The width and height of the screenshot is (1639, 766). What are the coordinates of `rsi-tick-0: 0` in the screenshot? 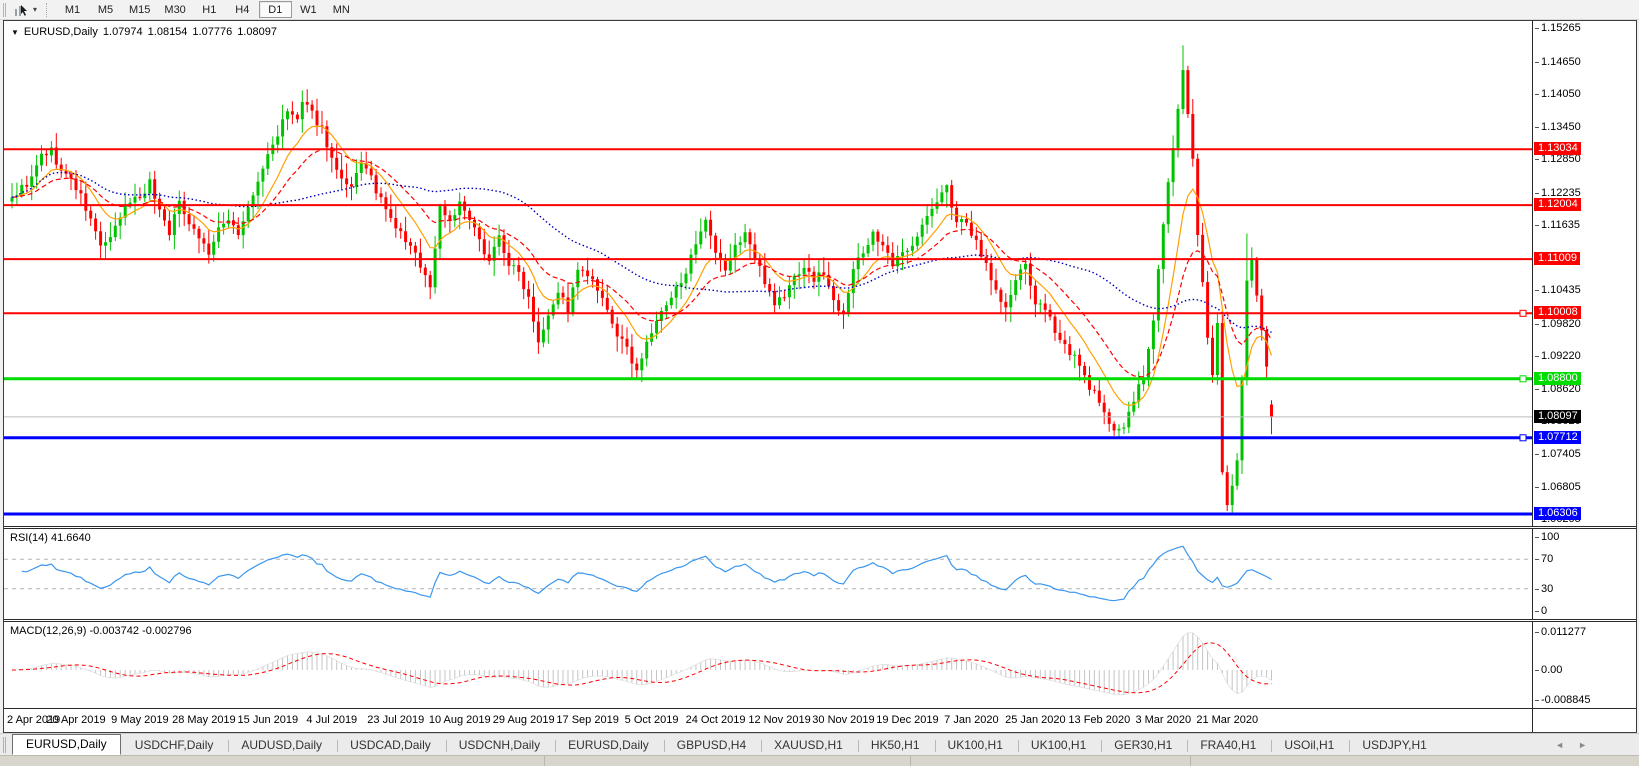 It's located at (1541, 611).